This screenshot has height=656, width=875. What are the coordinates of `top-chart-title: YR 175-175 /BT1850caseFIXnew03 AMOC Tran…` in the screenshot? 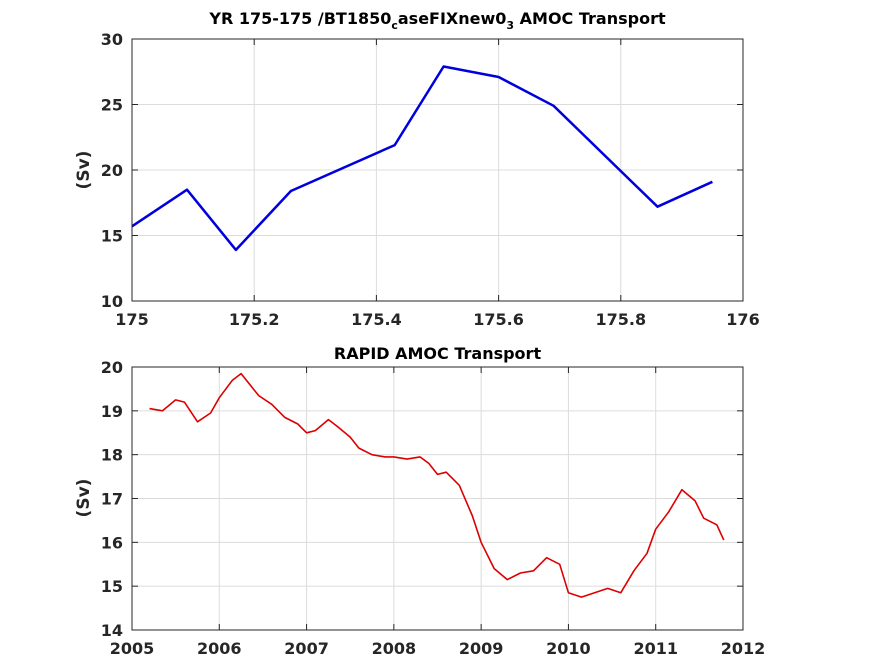 It's located at (437, 20).